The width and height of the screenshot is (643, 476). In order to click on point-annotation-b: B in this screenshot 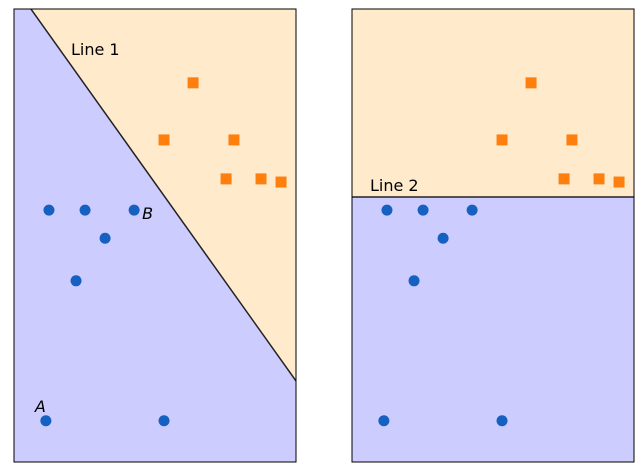, I will do `click(147, 213)`.